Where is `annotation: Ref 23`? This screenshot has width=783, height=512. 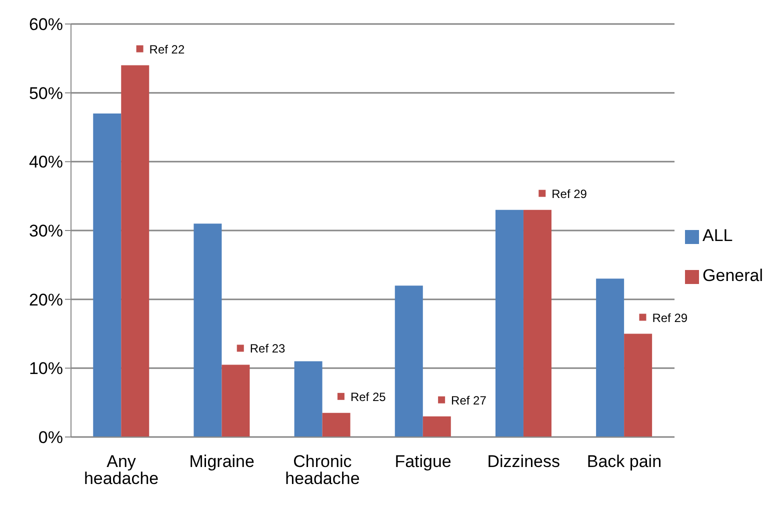 annotation: Ref 23 is located at coordinates (268, 349).